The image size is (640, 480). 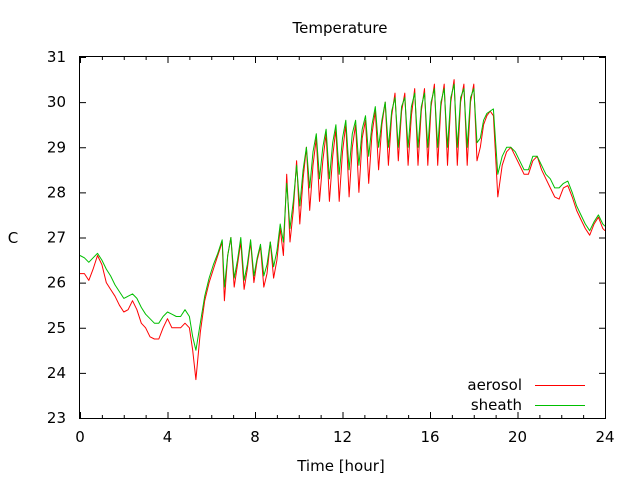 What do you see at coordinates (80, 437) in the screenshot?
I see `x-tick-label: 0` at bounding box center [80, 437].